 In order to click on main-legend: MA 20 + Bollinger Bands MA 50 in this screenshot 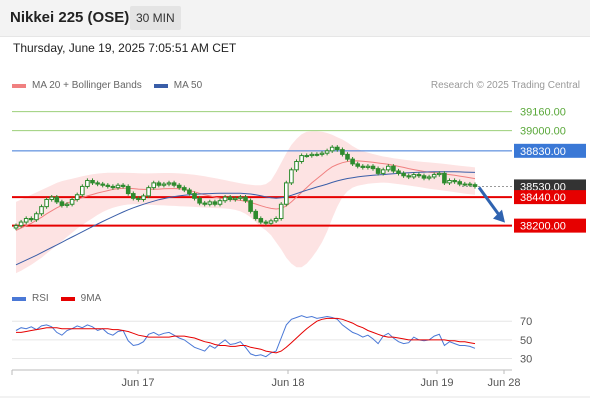, I will do `click(107, 85)`.